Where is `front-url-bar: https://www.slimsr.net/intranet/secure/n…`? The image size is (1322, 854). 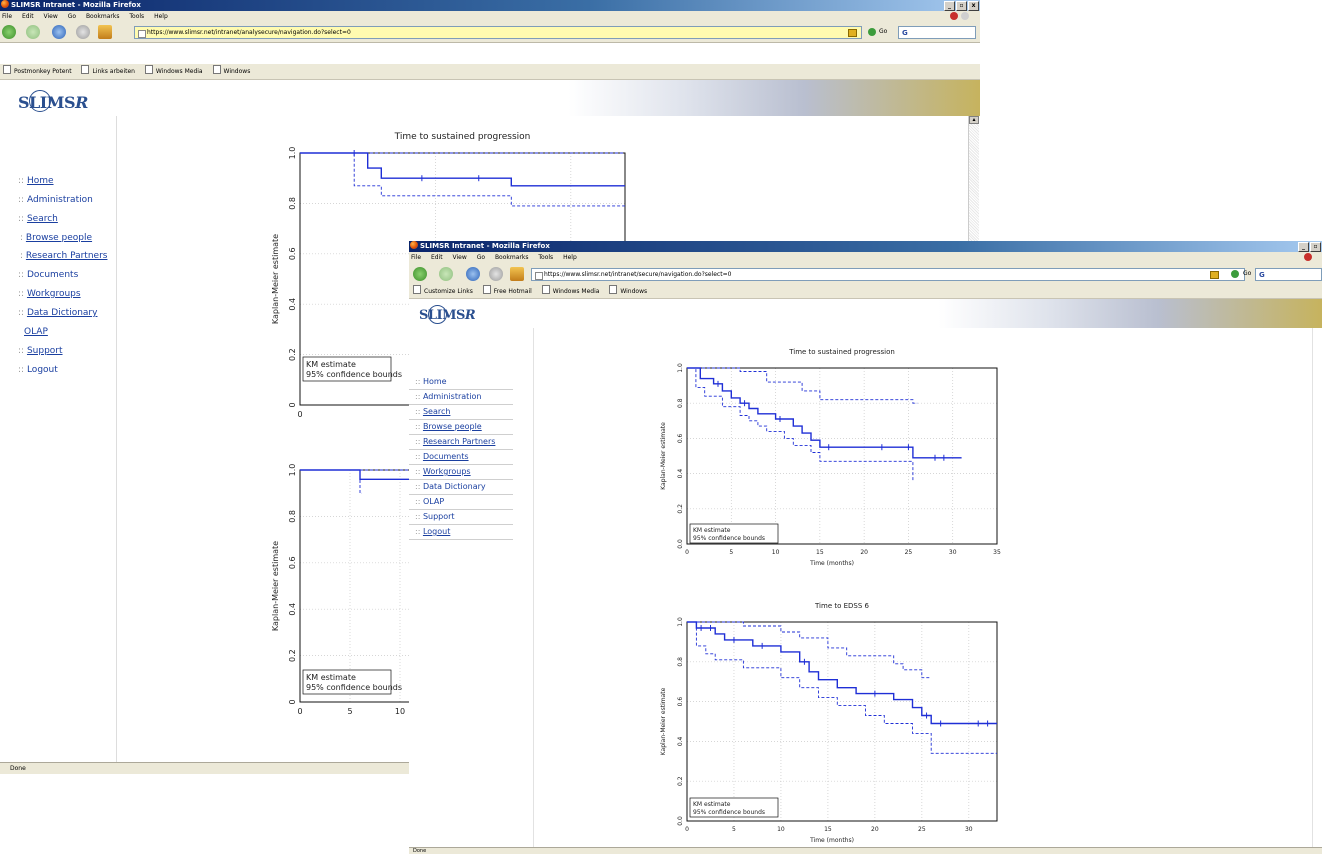 front-url-bar: https://www.slimsr.net/intranet/secure/n… is located at coordinates (888, 274).